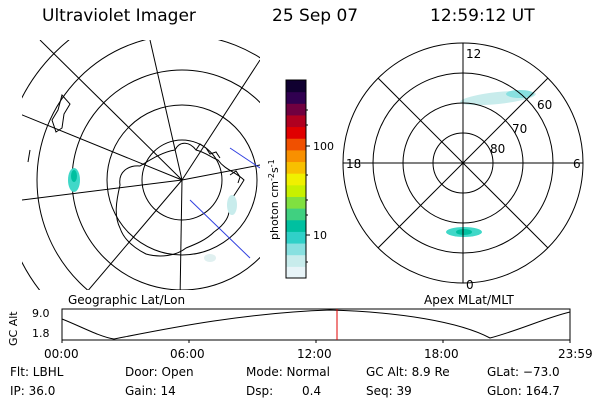 The image size is (600, 400). Describe the element at coordinates (159, 372) in the screenshot. I see `door-info: Door: Open` at that location.